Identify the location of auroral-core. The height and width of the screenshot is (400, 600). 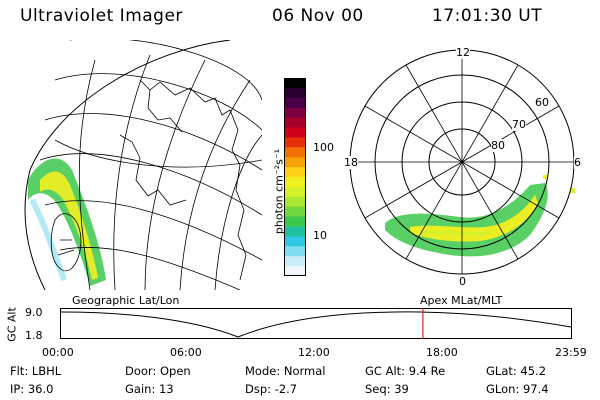
(69, 225).